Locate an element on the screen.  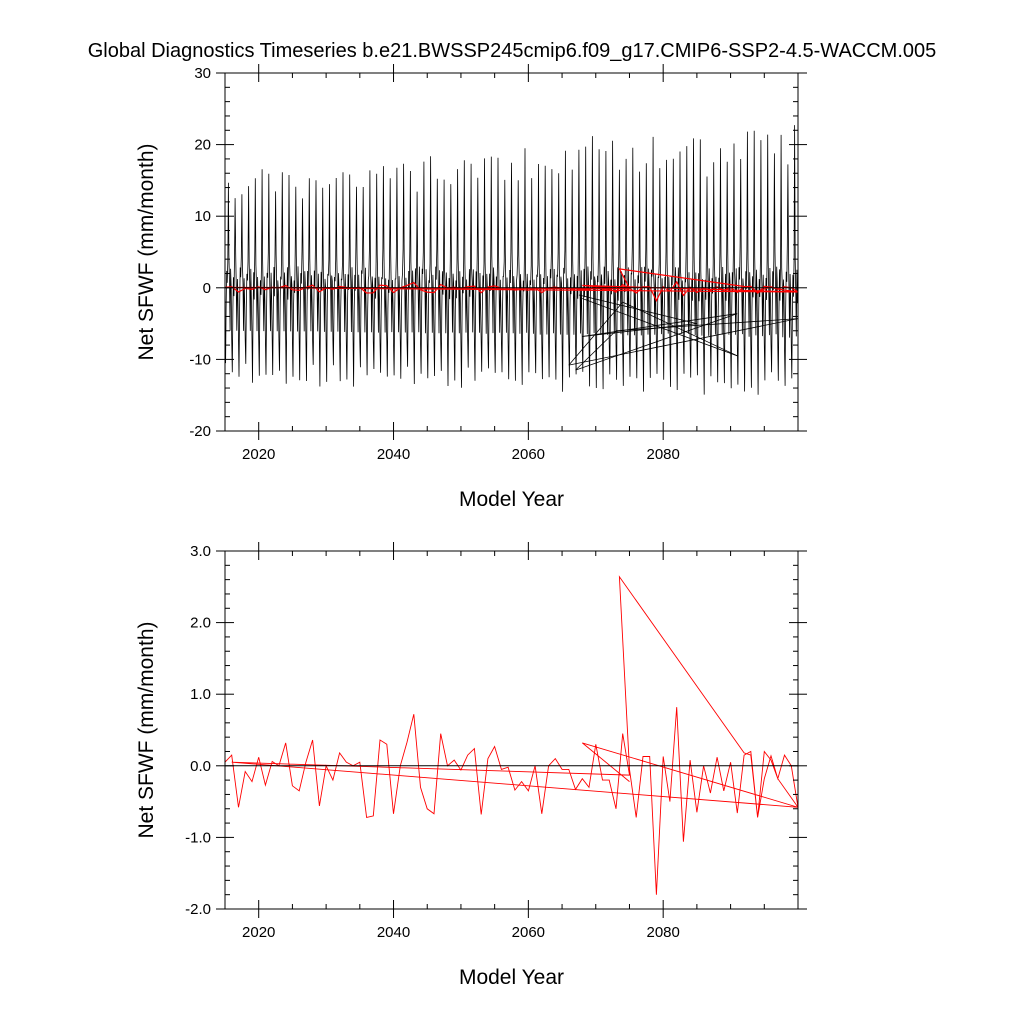
y-tick-label: -2.0 is located at coordinates (198, 909).